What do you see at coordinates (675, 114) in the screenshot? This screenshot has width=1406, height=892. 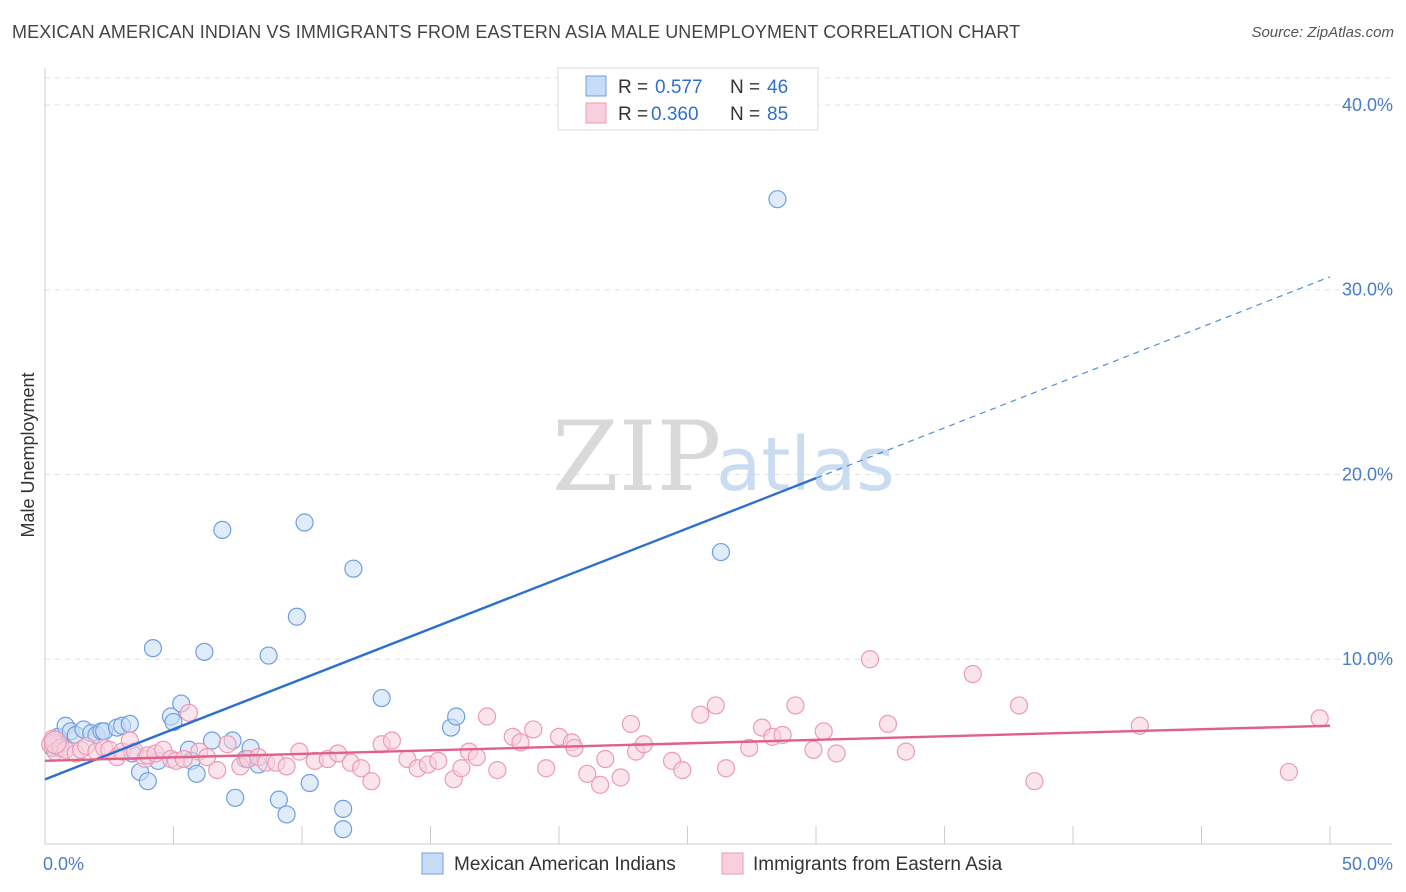 I see `legend-r-value: 0.360` at bounding box center [675, 114].